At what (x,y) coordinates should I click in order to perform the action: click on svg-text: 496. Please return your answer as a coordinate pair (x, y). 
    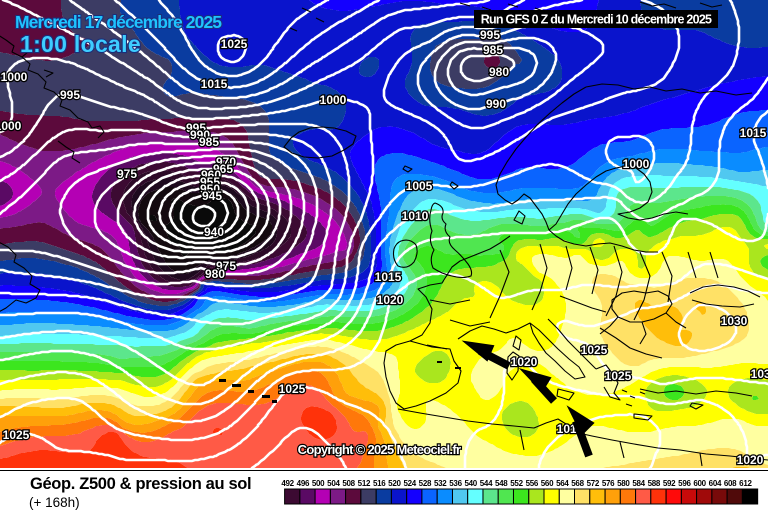
    Looking at the image, I should click on (303, 483).